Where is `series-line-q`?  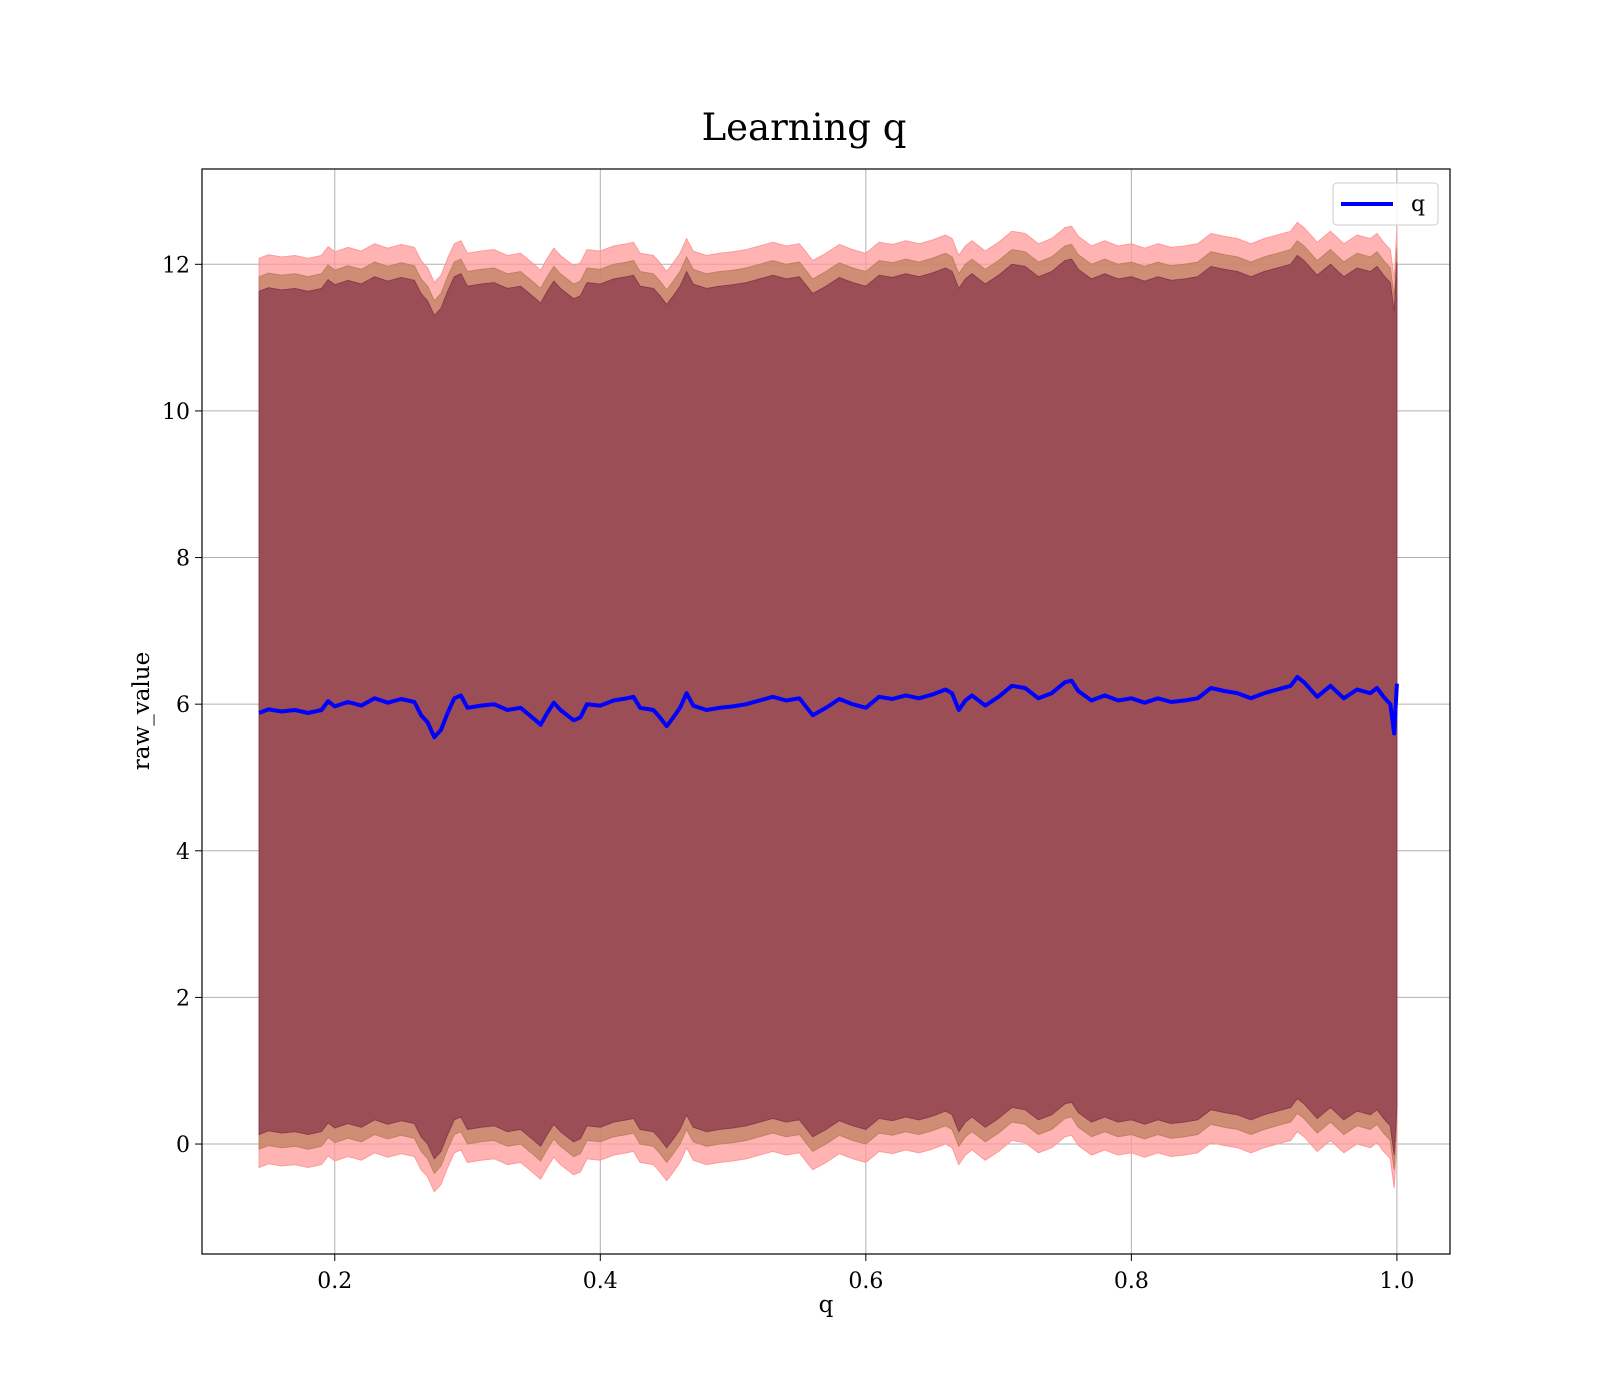 series-line-q is located at coordinates (828, 707).